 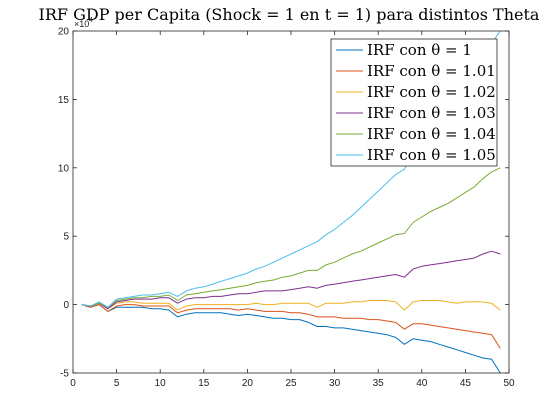 What do you see at coordinates (431, 155) in the screenshot?
I see `legend-label-6: IRF con θ = 1.05` at bounding box center [431, 155].